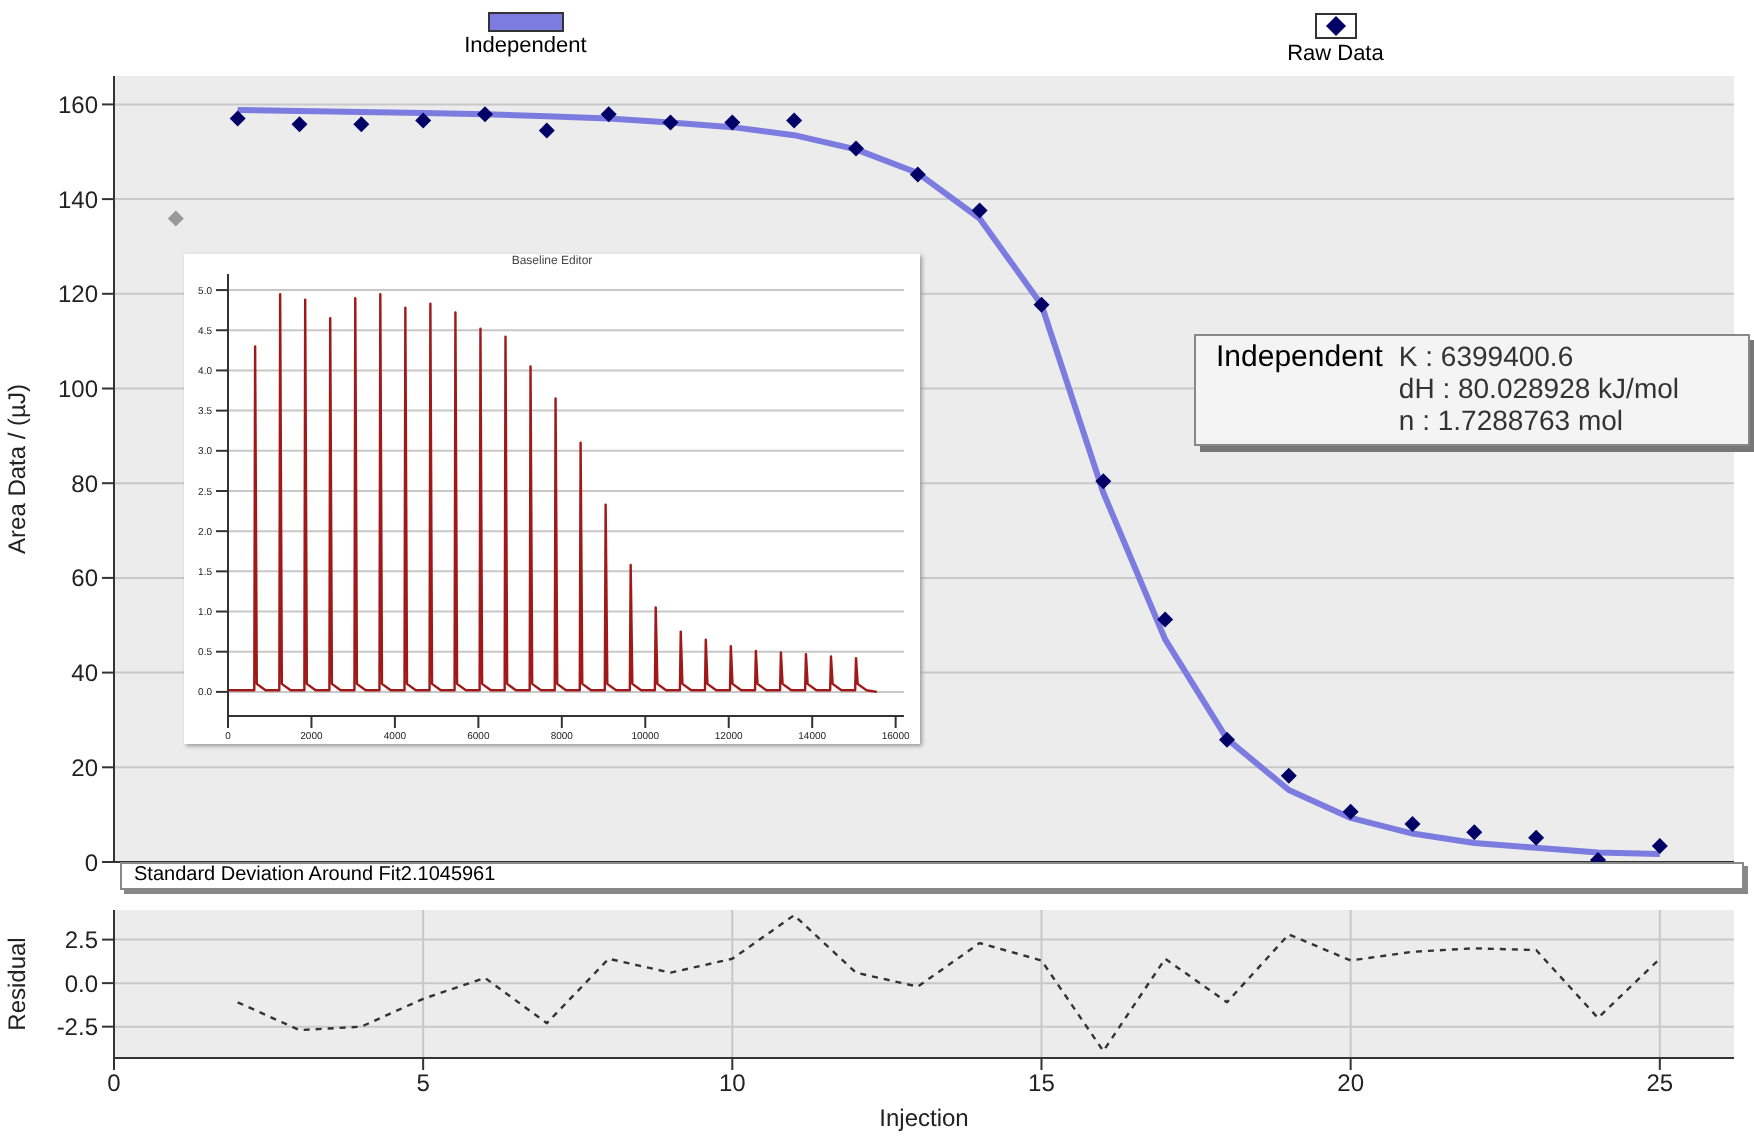  What do you see at coordinates (932, 876) in the screenshot?
I see `text: Standard Deviation Around Fit2.1045961` at bounding box center [932, 876].